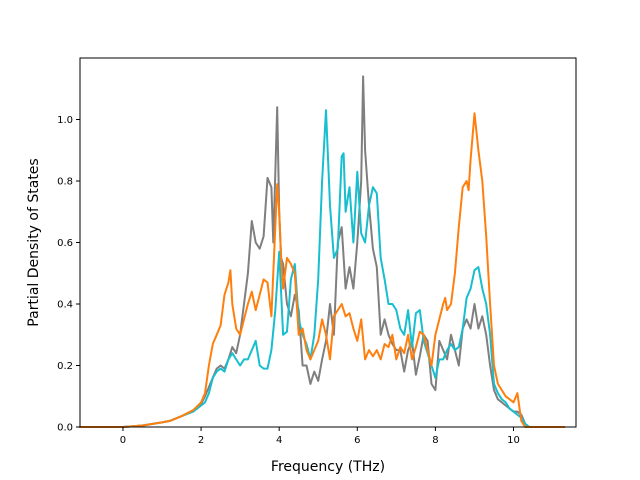 This screenshot has width=640, height=480. I want to click on x-axis-label: Frequency (THz), so click(328, 467).